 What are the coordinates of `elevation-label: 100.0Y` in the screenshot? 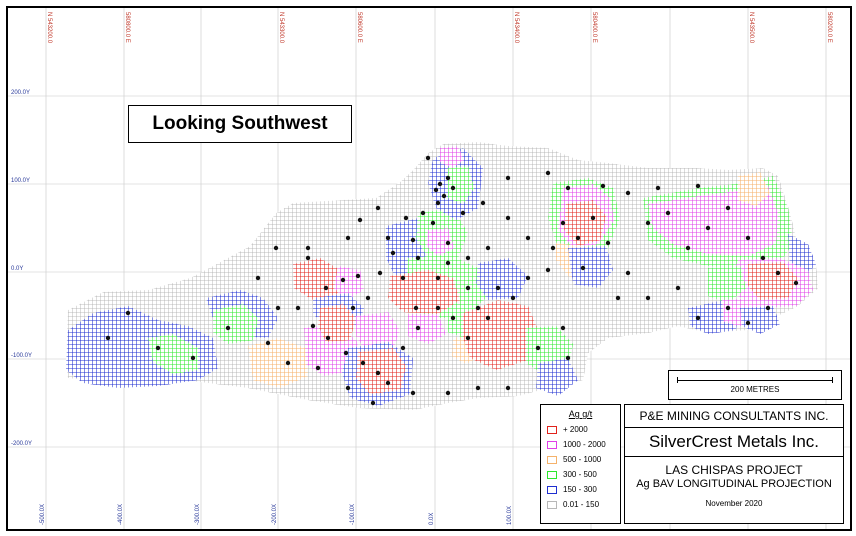 It's located at (20, 181).